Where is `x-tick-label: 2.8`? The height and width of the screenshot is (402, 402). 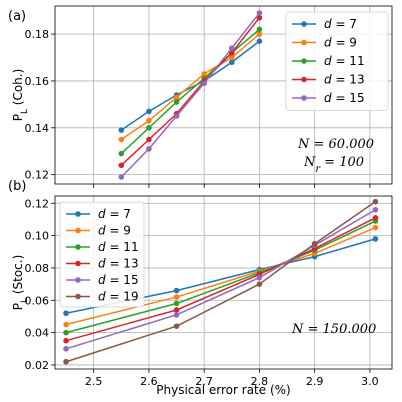
x-tick-label: 2.8 is located at coordinates (260, 381).